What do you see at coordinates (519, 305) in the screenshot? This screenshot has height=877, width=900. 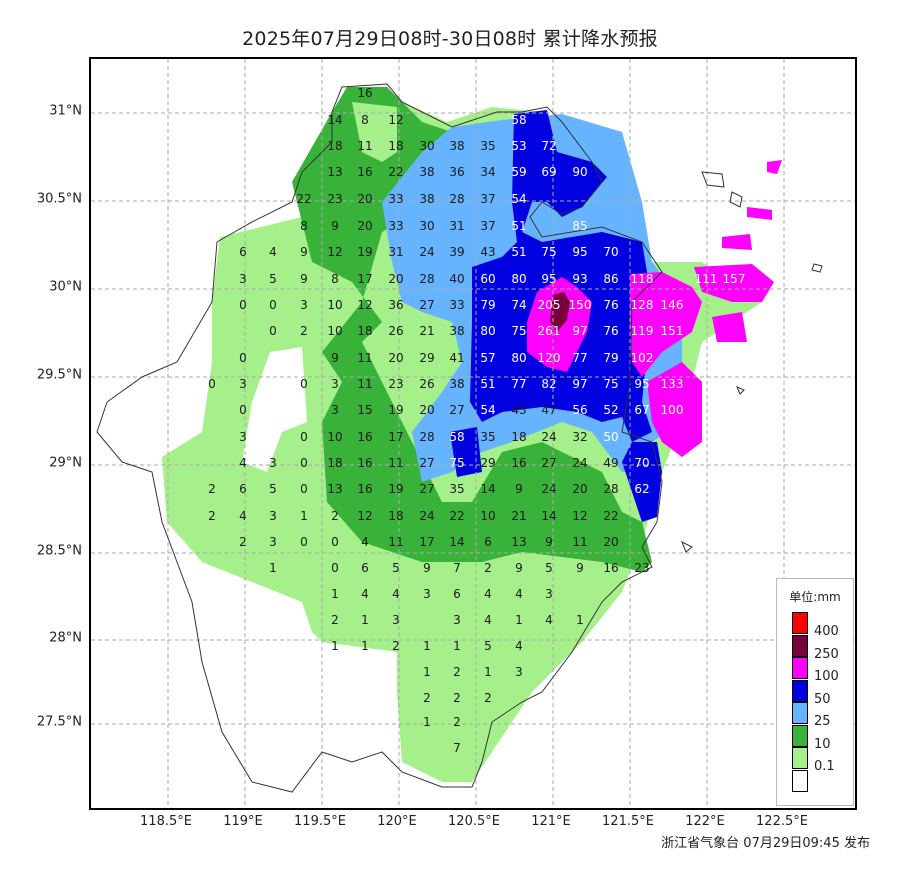 I see `rainfall-value: 74` at bounding box center [519, 305].